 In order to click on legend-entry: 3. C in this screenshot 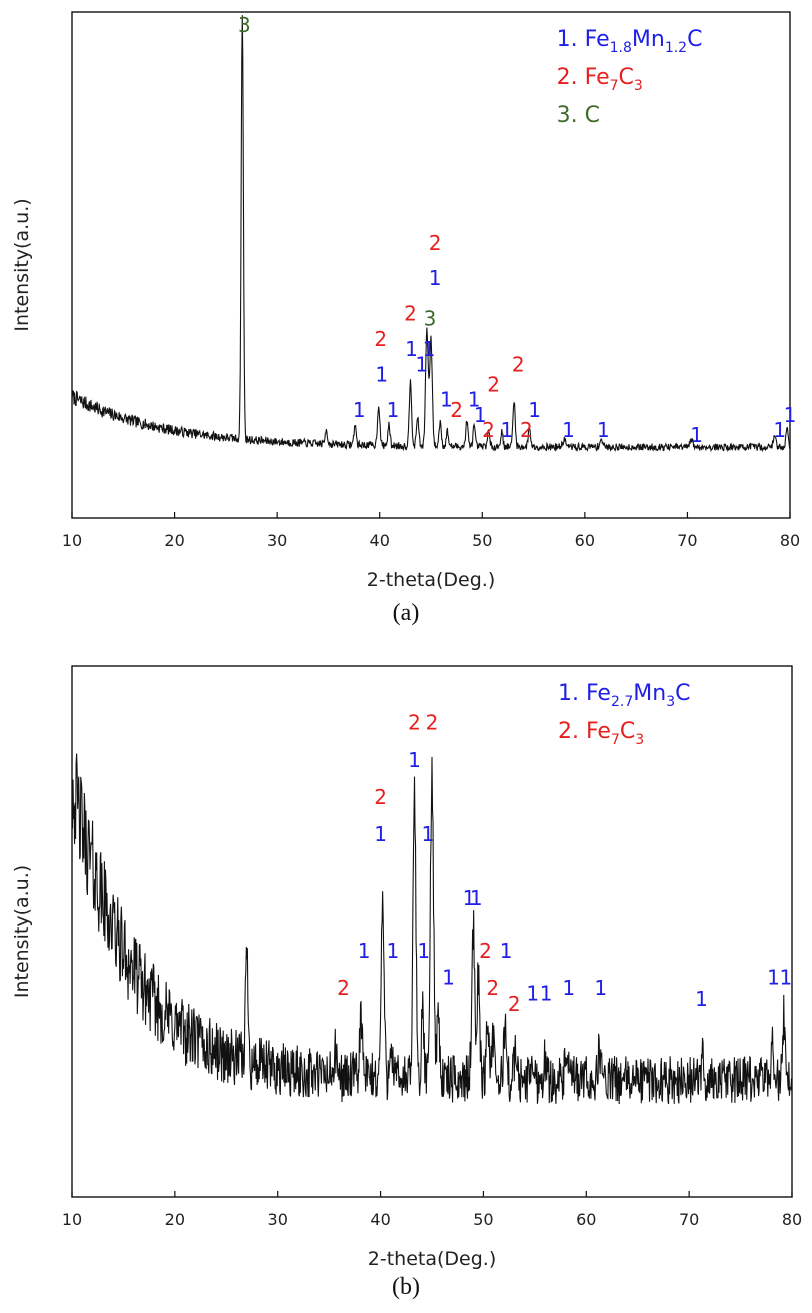, I will do `click(578, 115)`.